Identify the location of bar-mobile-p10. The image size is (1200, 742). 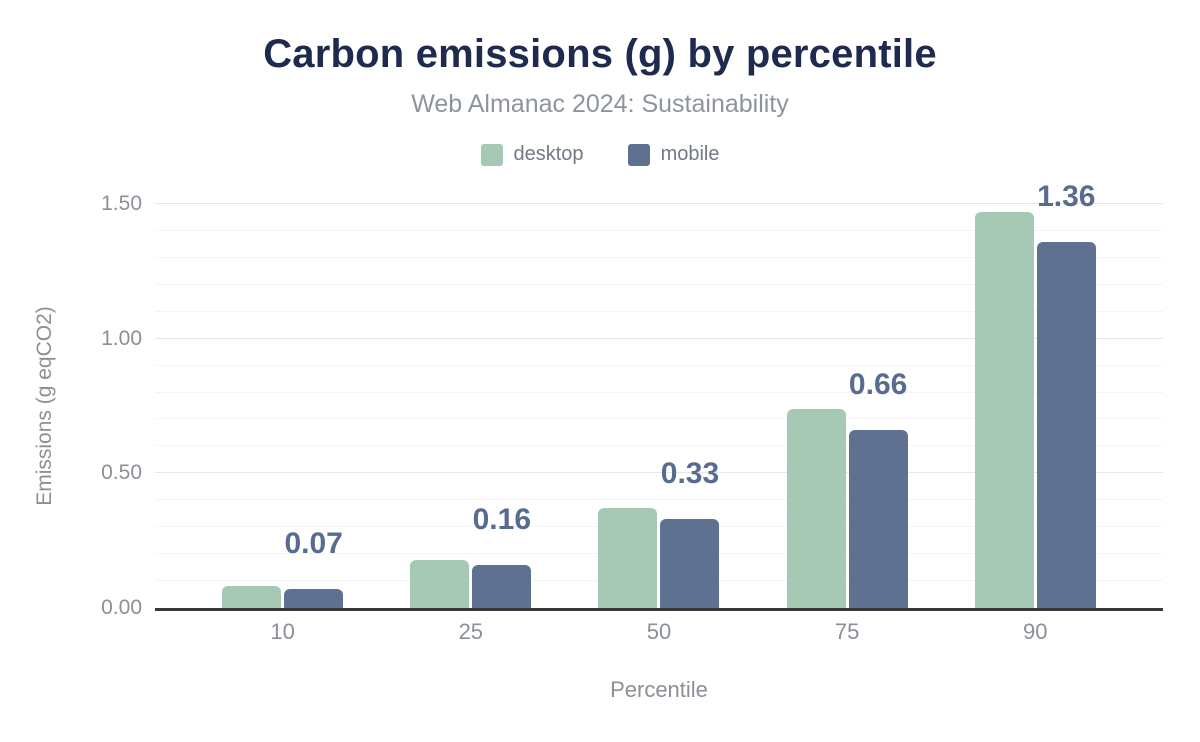
(314, 598).